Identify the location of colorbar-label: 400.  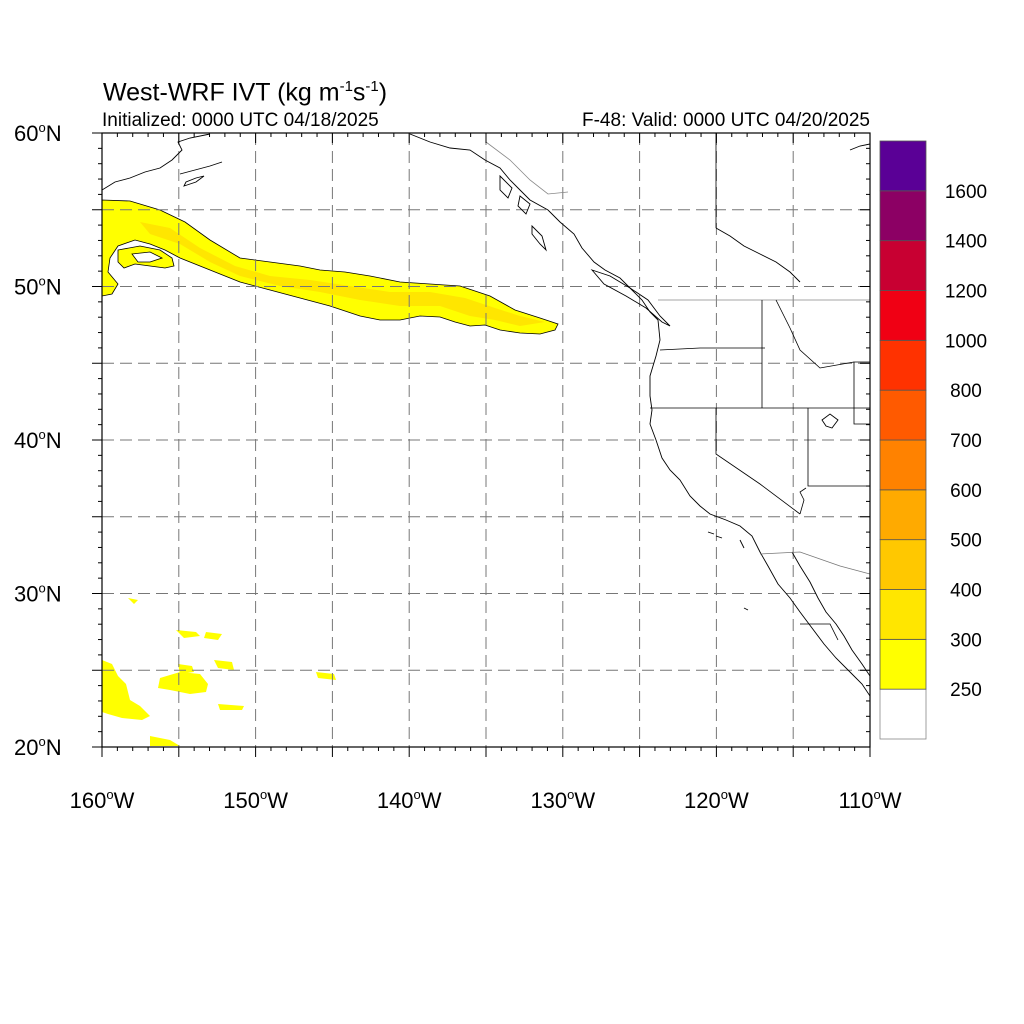
(966, 591).